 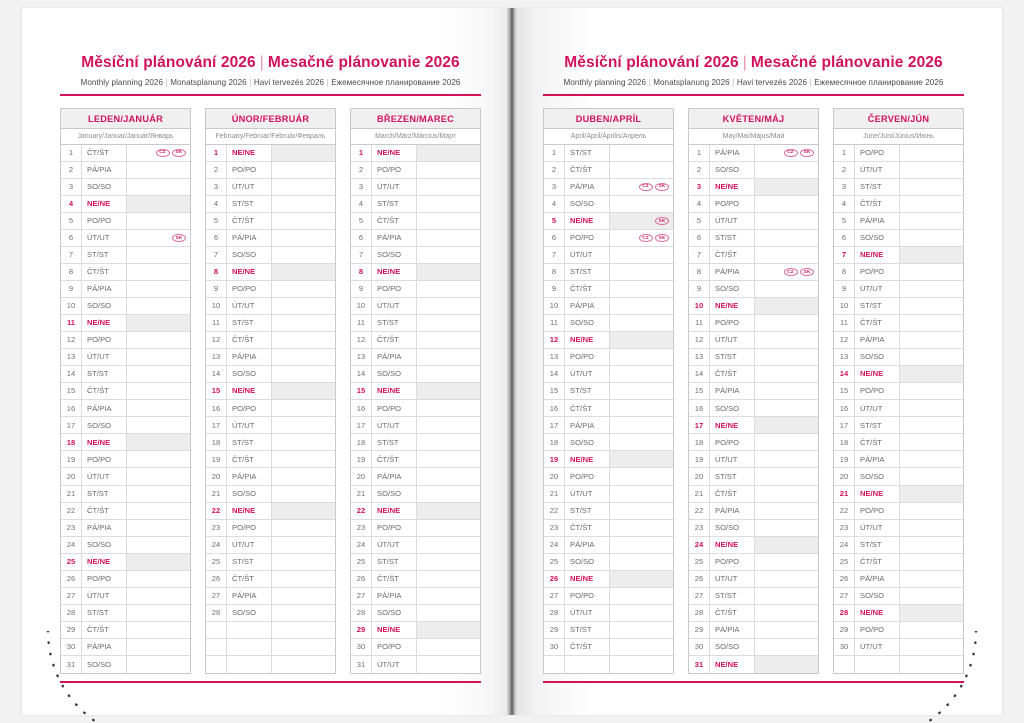 I want to click on day-row: 19 ÚT/UT, so click(x=753, y=460).